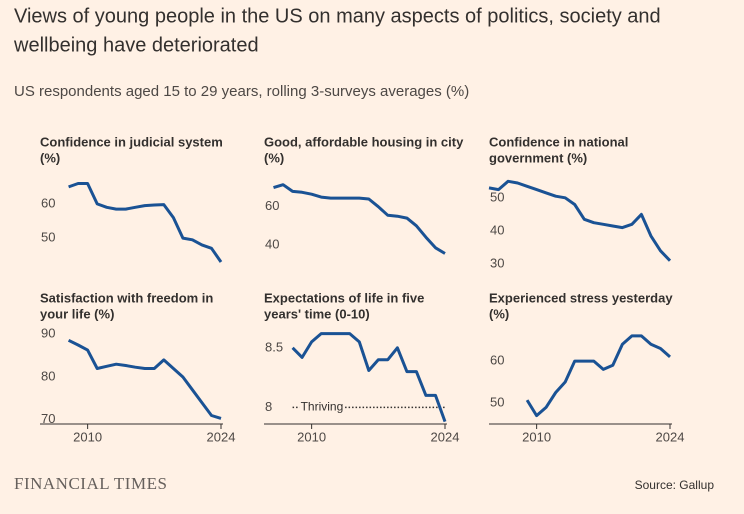 The height and width of the screenshot is (514, 744). Describe the element at coordinates (268, 406) in the screenshot. I see `y-tick-label: 8` at that location.